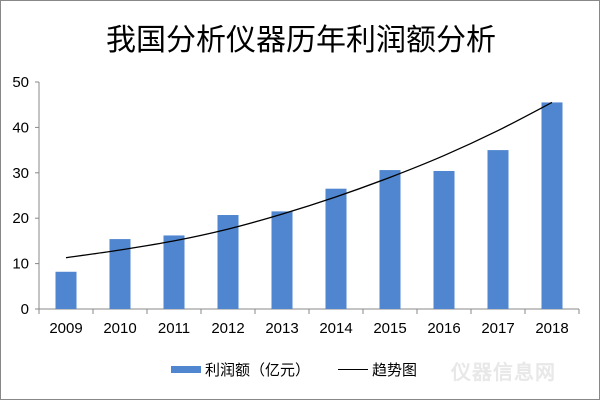 The width and height of the screenshot is (600, 400). What do you see at coordinates (174, 328) in the screenshot?
I see `x-tick-label: 2011` at bounding box center [174, 328].